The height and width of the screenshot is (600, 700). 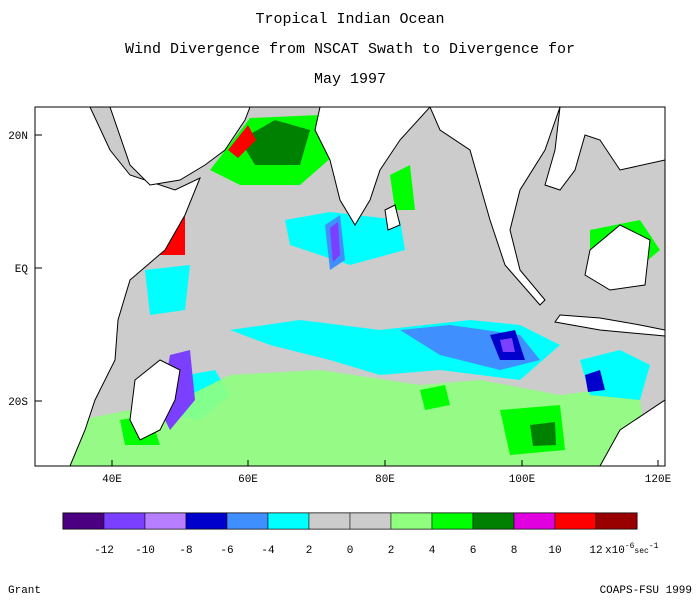 What do you see at coordinates (350, 551) in the screenshot?
I see `colorbar-label: 0` at bounding box center [350, 551].